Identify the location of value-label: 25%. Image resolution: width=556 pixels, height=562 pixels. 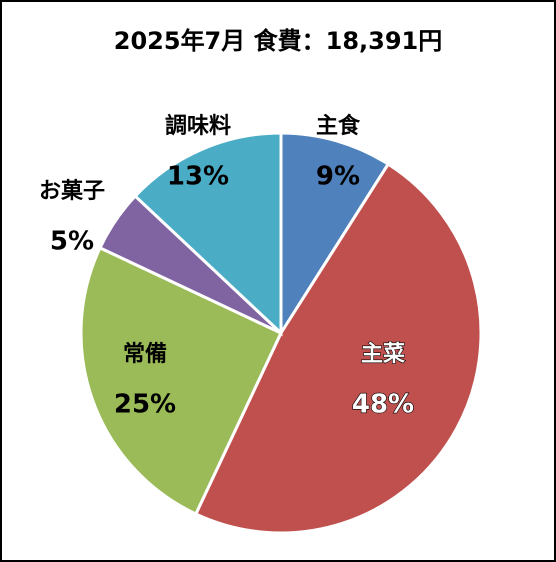
(145, 405).